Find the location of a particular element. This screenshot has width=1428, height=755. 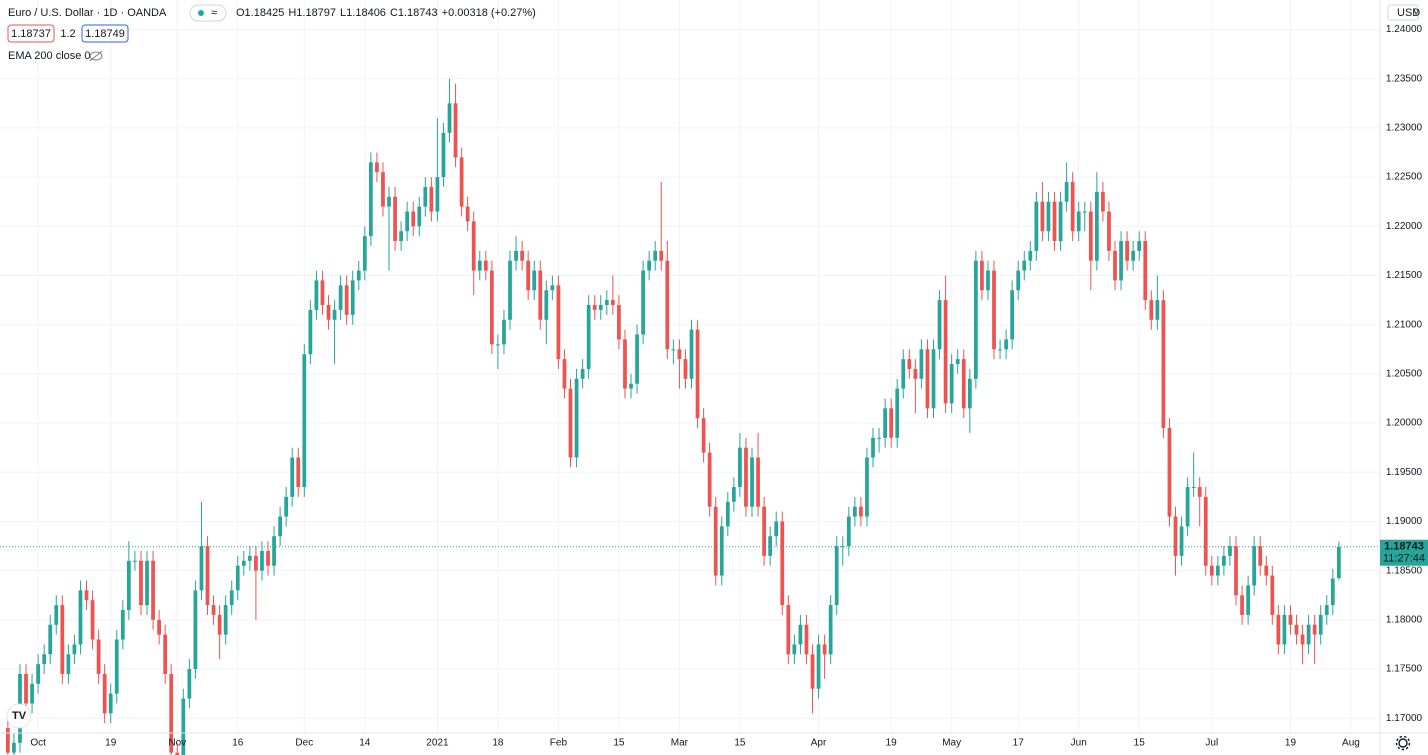

buy-price: 1.18749 is located at coordinates (105, 34).